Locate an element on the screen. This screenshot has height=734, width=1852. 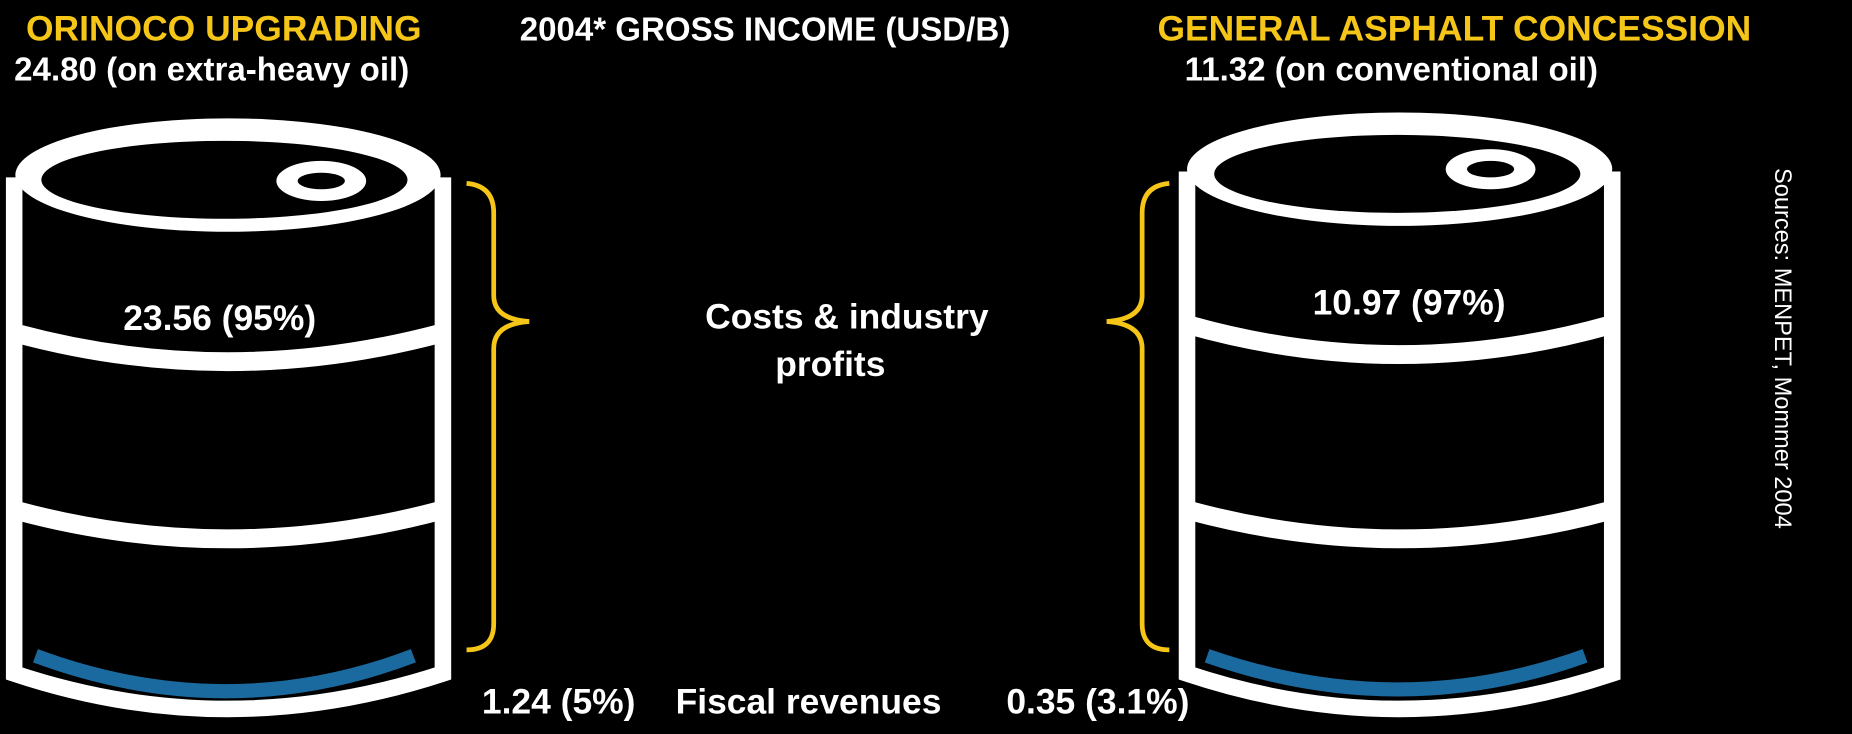
right-brace is located at coordinates (1138, 416).